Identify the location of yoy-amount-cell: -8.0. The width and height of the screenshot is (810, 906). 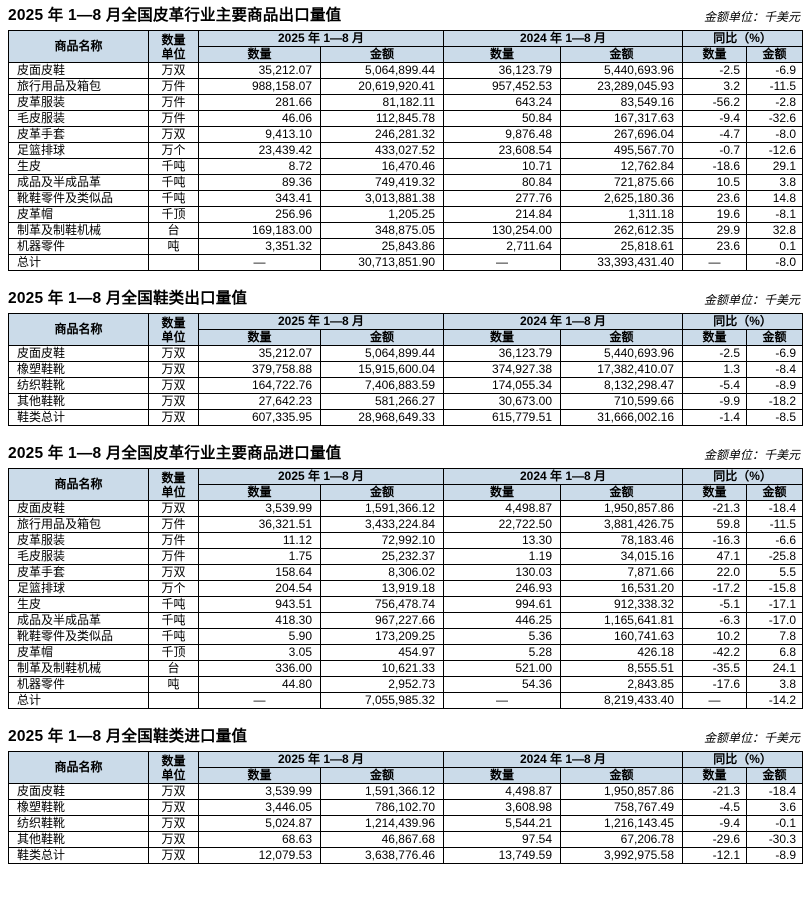
(775, 262).